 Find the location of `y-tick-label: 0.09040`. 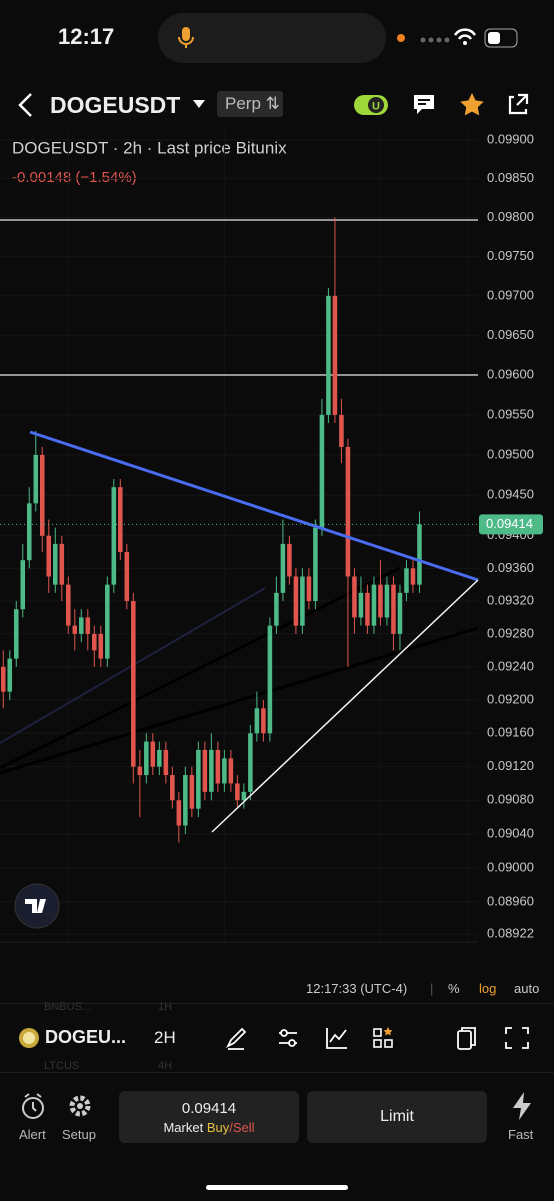

y-tick-label: 0.09040 is located at coordinates (510, 832).